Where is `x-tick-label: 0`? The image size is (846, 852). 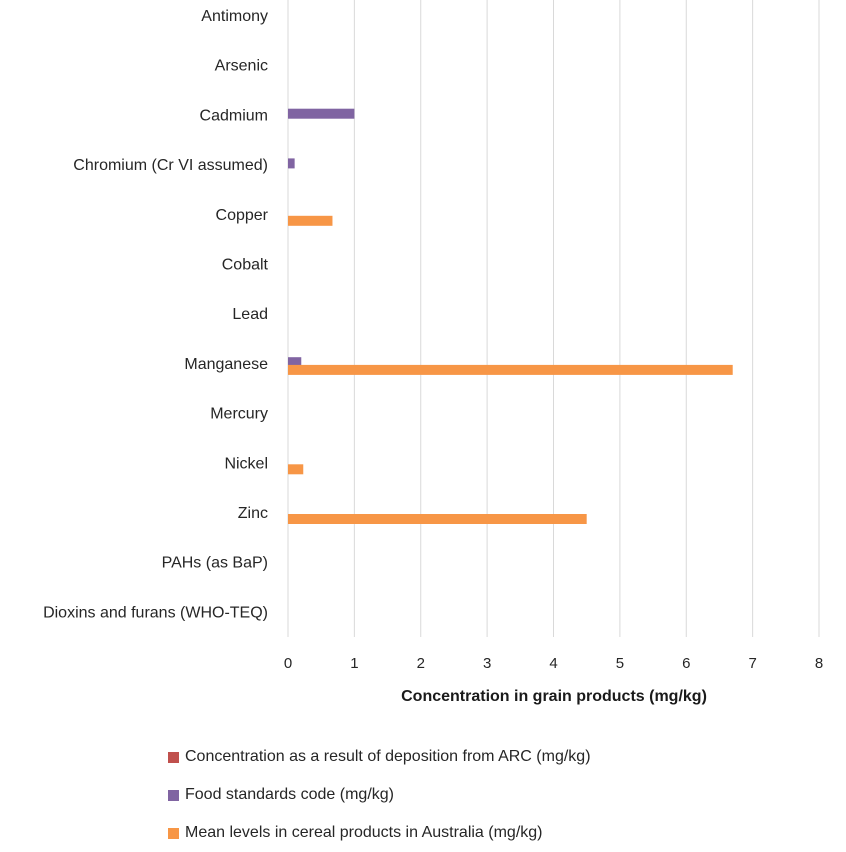
x-tick-label: 0 is located at coordinates (288, 663).